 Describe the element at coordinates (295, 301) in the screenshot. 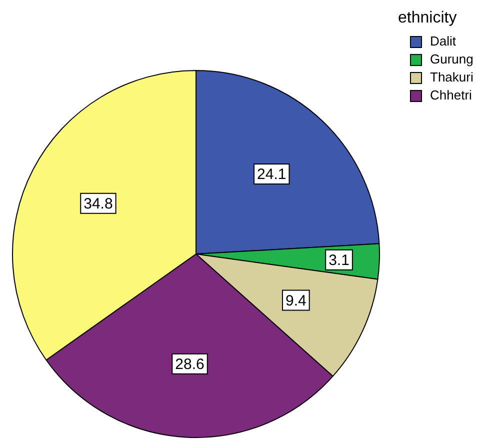

I see `data-label: 9.4` at that location.